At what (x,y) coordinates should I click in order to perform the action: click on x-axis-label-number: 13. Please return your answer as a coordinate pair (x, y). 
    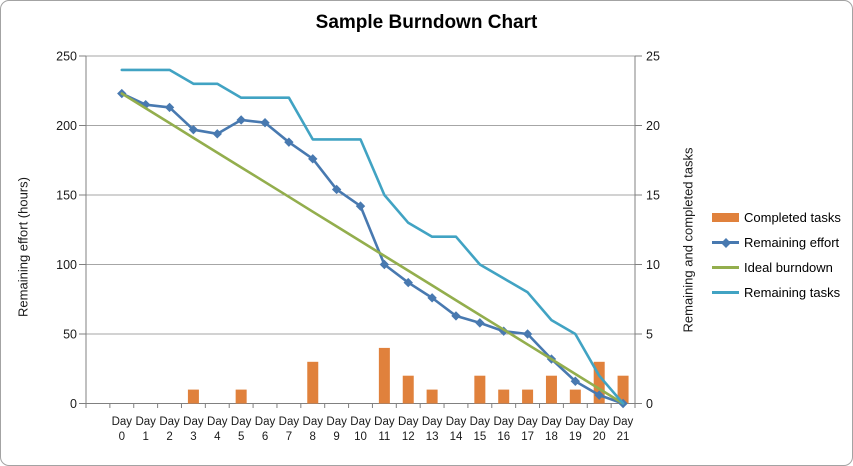
    Looking at the image, I should click on (432, 437).